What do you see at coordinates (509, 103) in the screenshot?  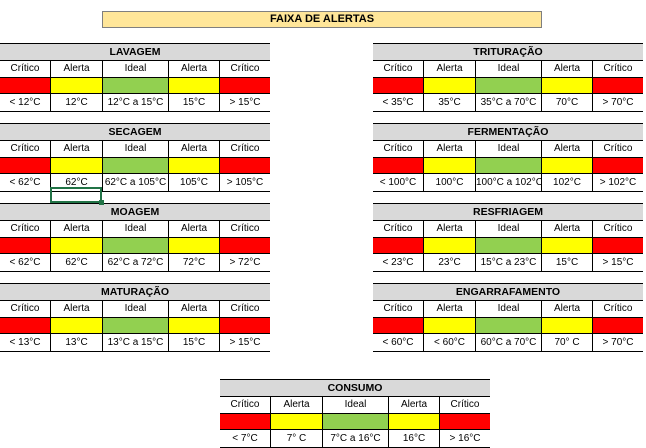 I see `value-cell: 35°C a 70°C` at bounding box center [509, 103].